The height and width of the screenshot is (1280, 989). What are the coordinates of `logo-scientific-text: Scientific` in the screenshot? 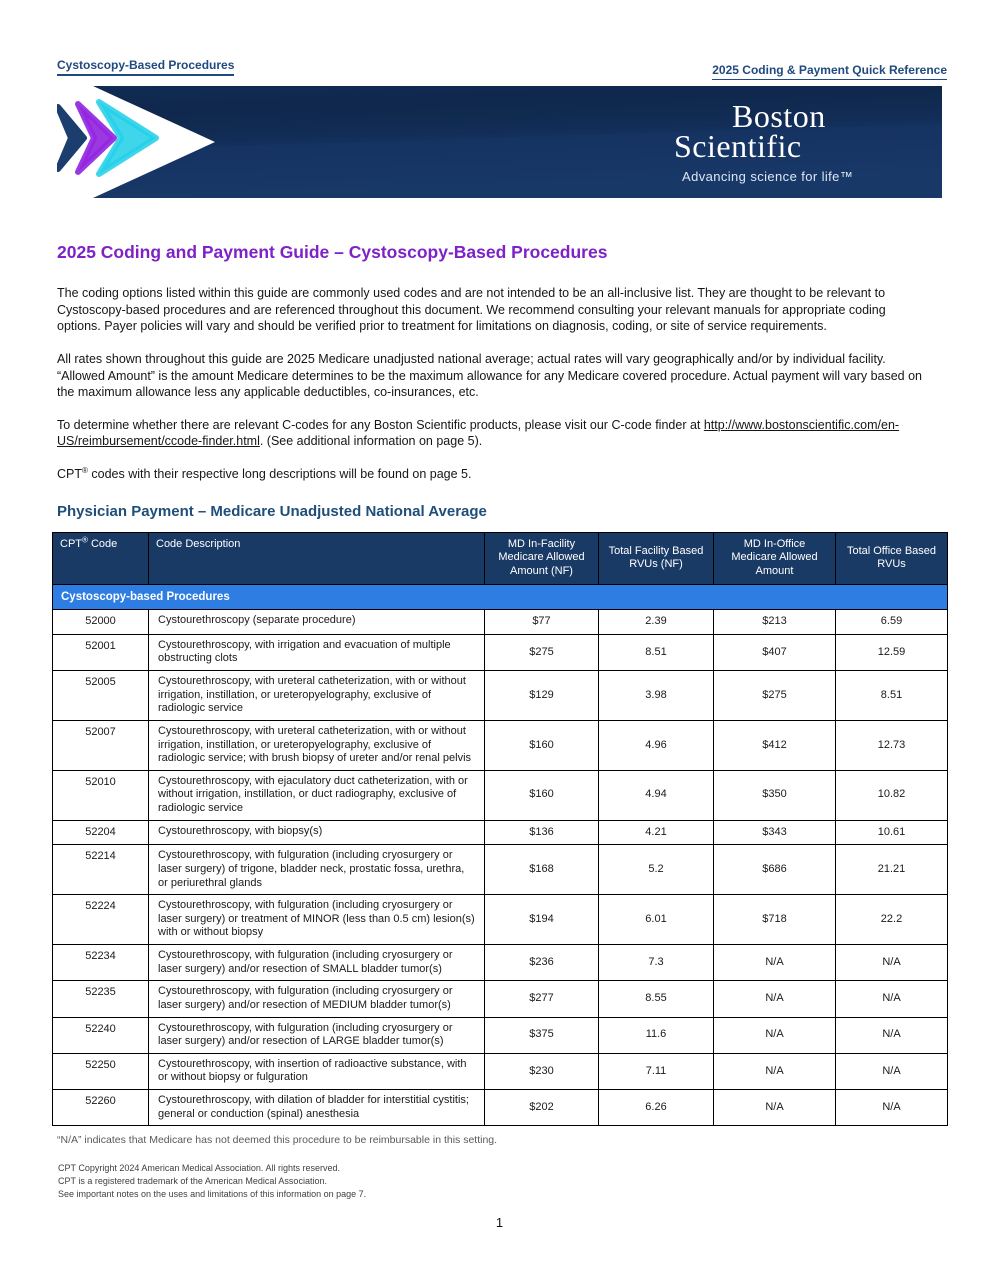 It's located at (738, 146).